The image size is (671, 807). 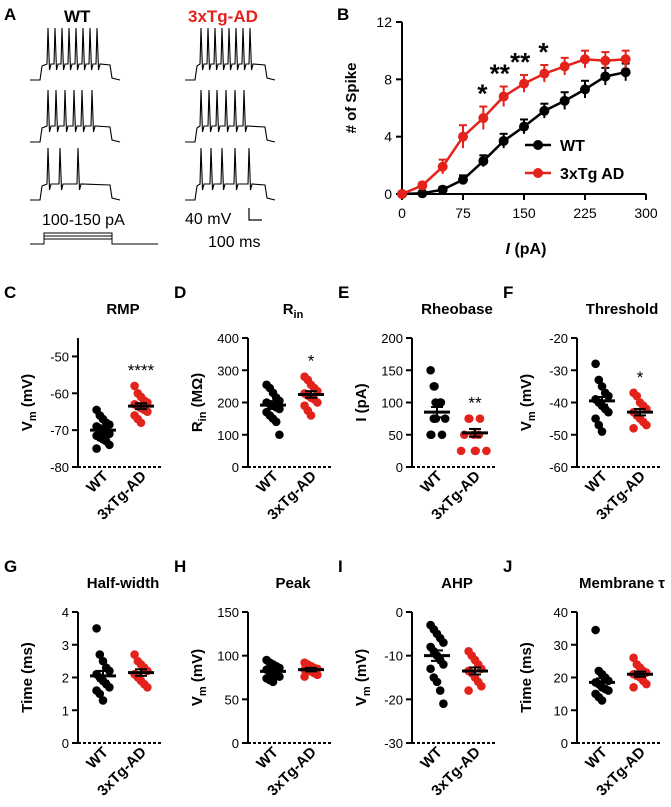 I want to click on ytick-label: -30, so click(x=393, y=743).